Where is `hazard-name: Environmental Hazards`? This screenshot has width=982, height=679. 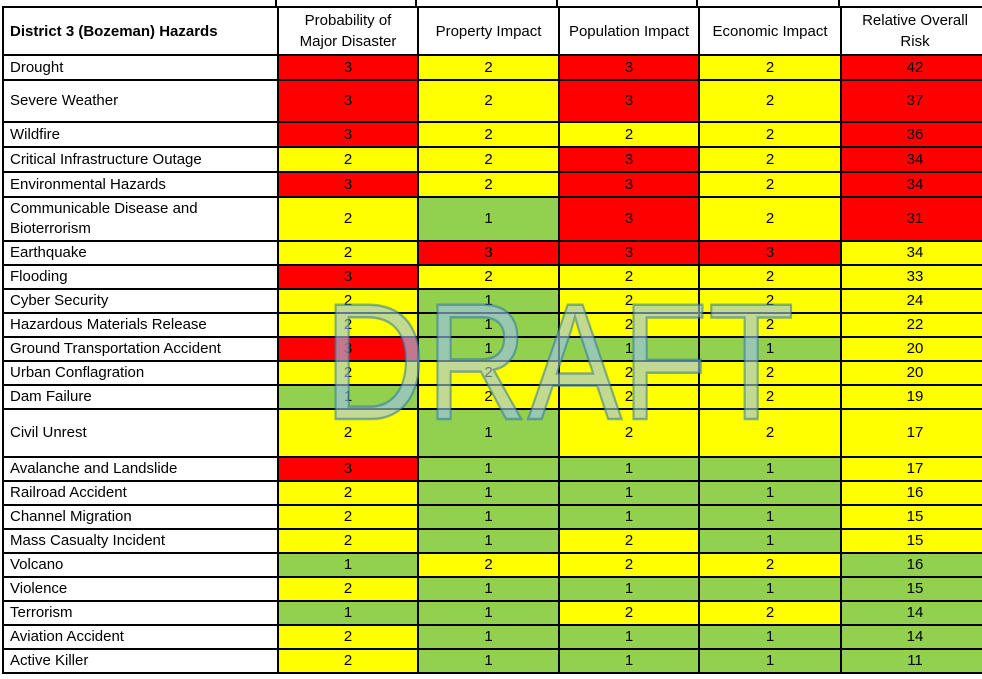
hazard-name: Environmental Hazards is located at coordinates (140, 184).